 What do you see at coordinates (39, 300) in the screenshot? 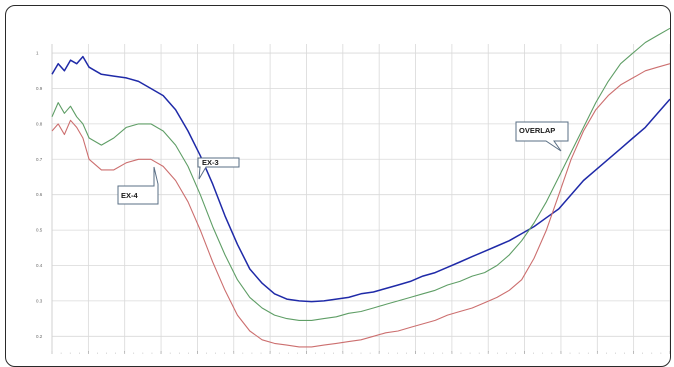
I see `y-tick-label: 0.3` at bounding box center [39, 300].